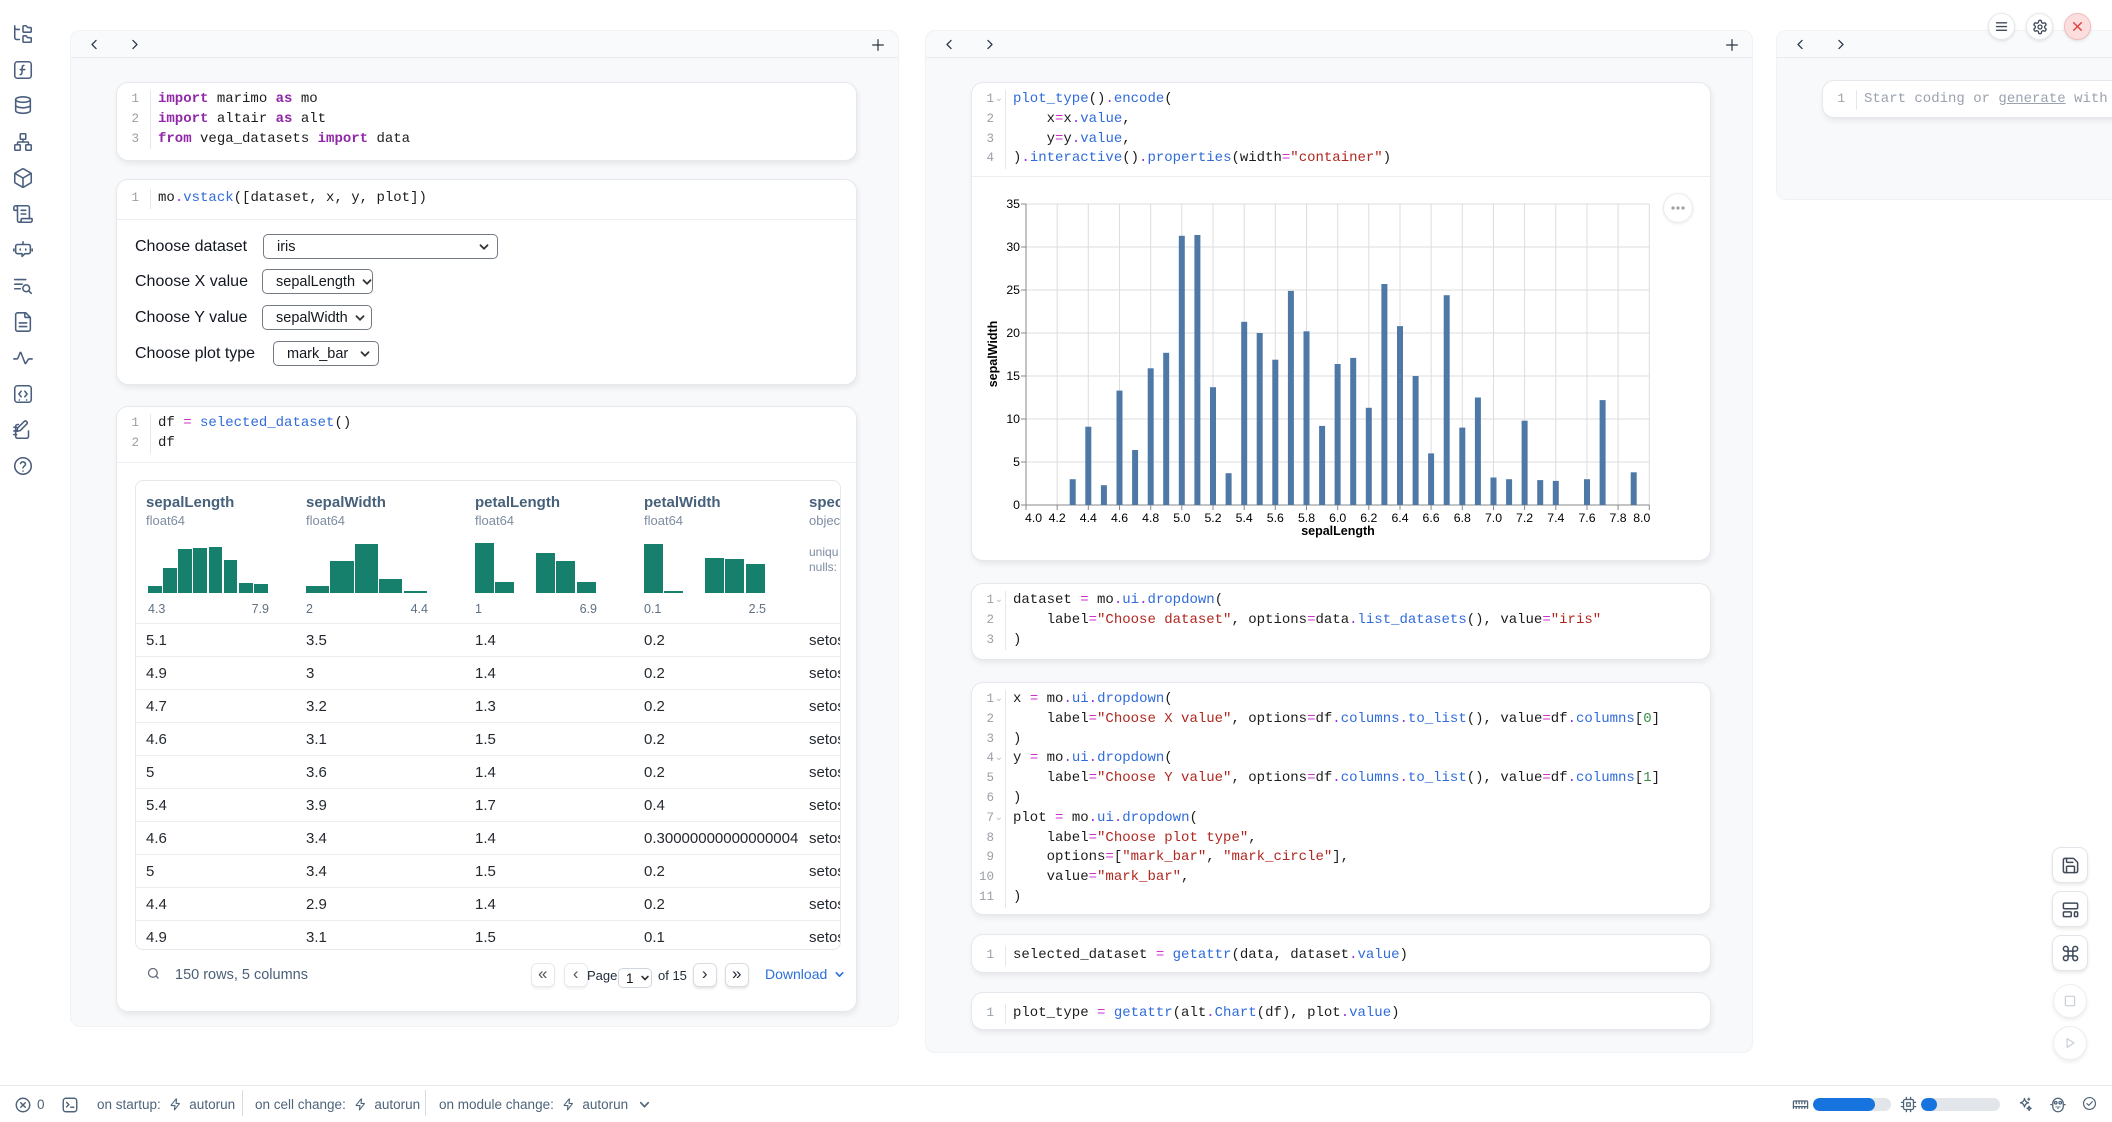  Describe the element at coordinates (1119, 518) in the screenshot. I see `svg-text: 4.6` at that location.